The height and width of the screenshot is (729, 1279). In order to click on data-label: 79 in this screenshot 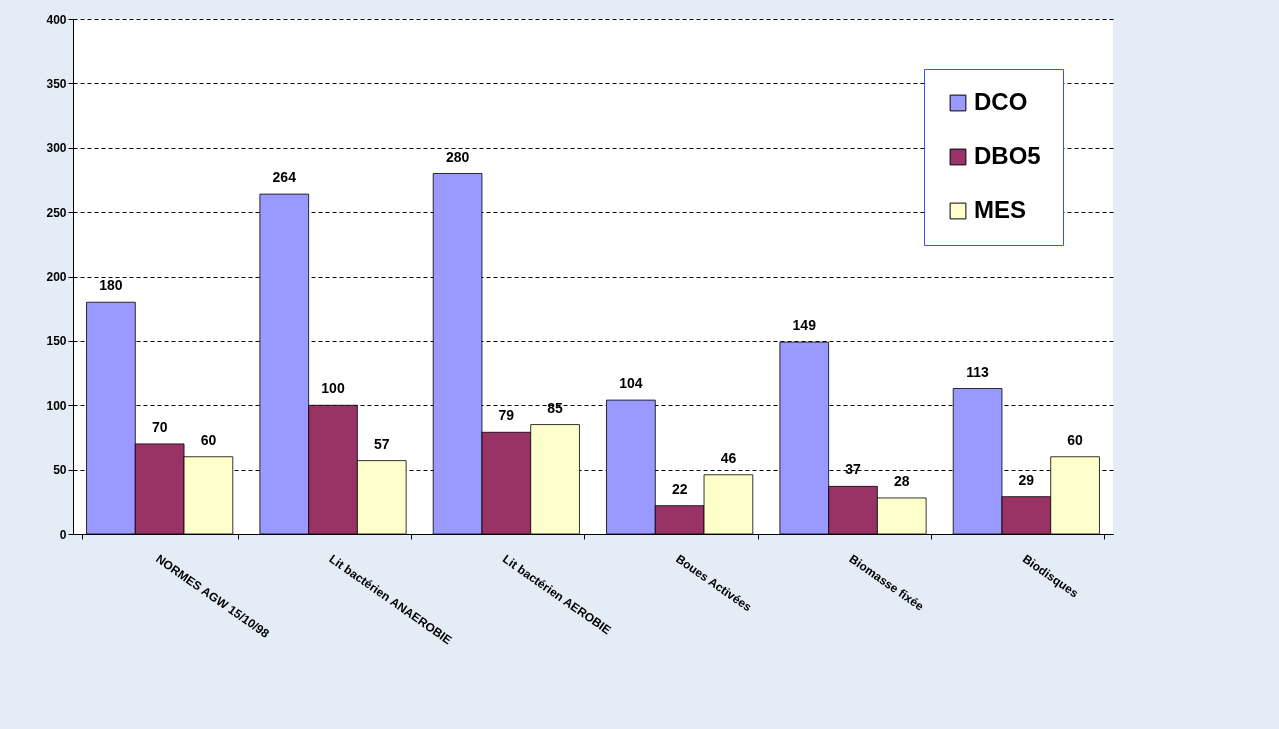, I will do `click(506, 415)`.